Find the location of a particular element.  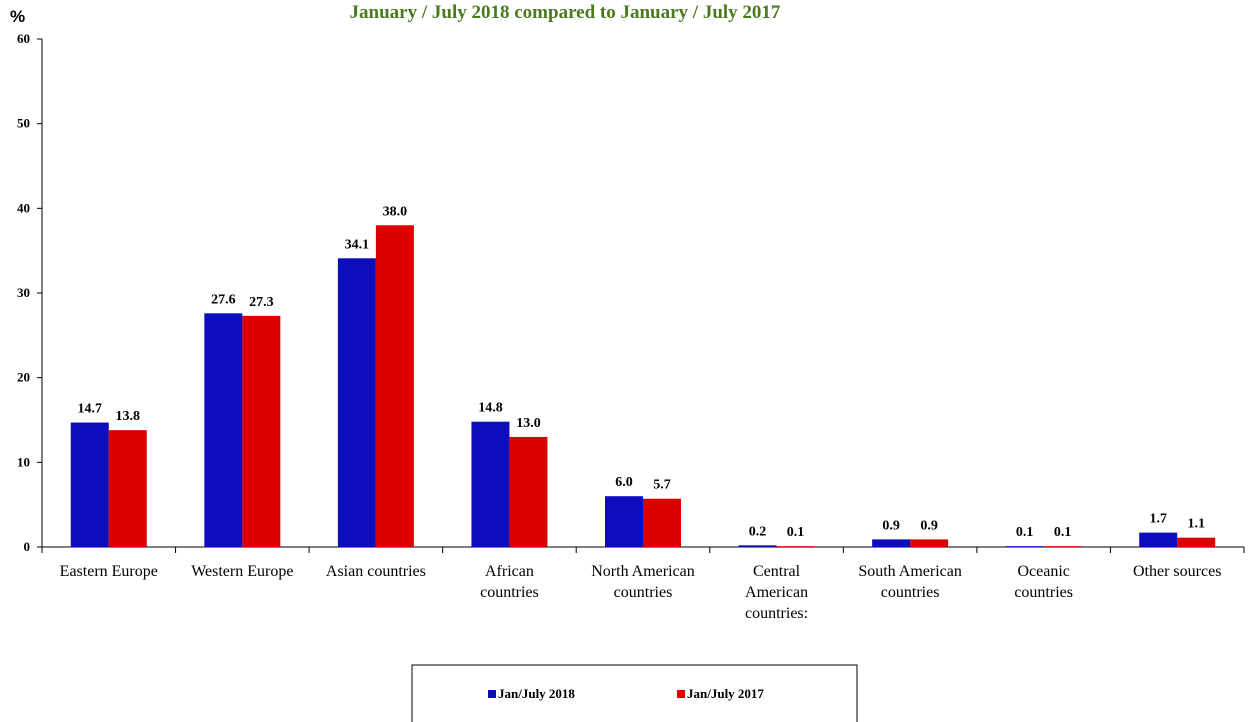

data-label-series-2: 13.0 is located at coordinates (528, 423).